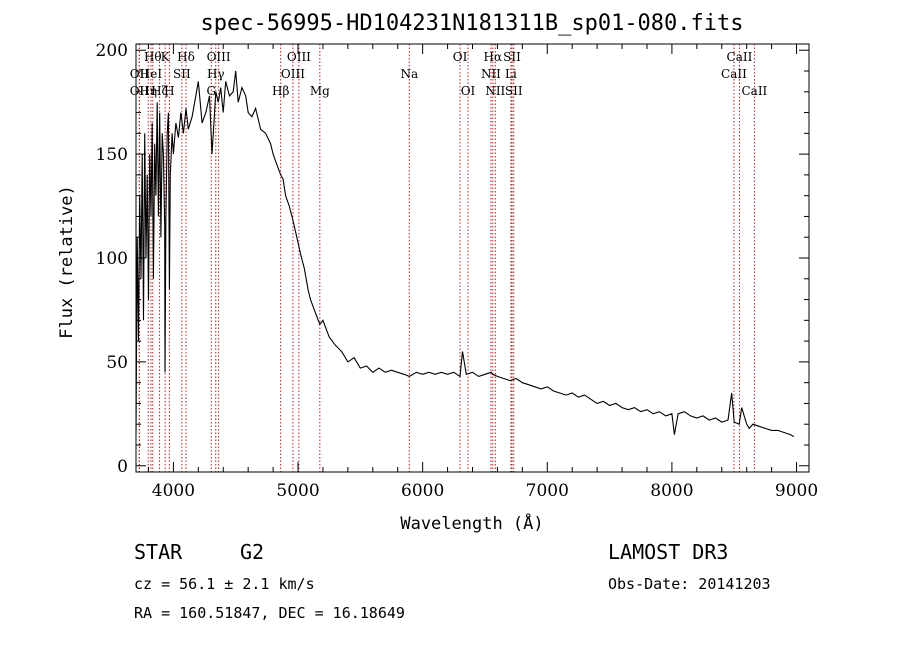 Image resolution: width=900 pixels, height=649 pixels. I want to click on x-tick-label-6000: 6000, so click(422, 491).